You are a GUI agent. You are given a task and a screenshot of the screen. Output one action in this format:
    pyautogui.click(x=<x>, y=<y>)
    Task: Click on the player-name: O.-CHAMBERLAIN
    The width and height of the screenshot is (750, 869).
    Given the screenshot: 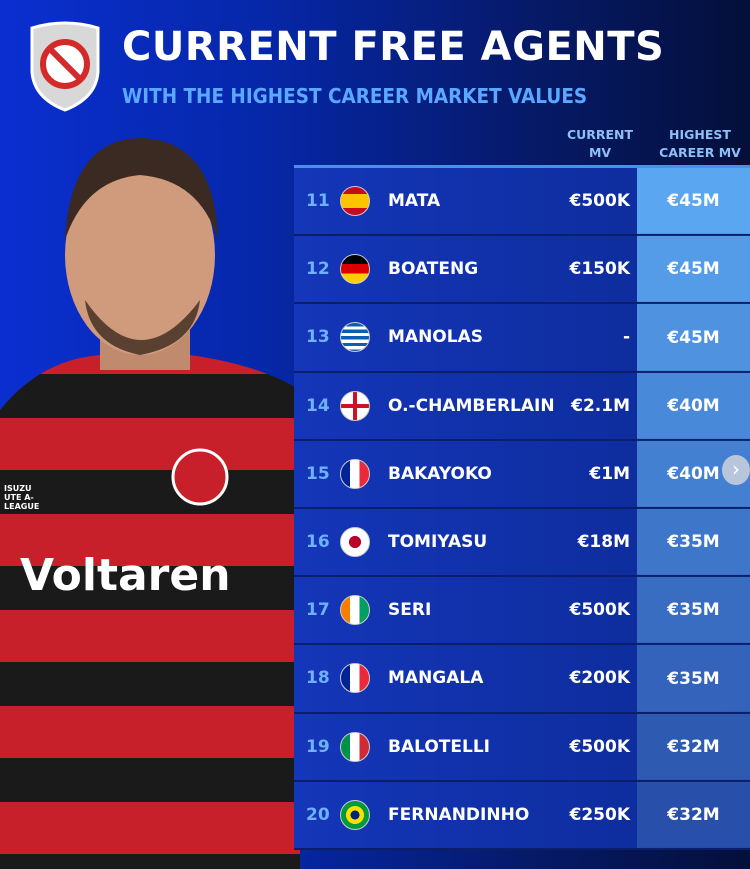 What is the action you would take?
    pyautogui.click(x=471, y=405)
    